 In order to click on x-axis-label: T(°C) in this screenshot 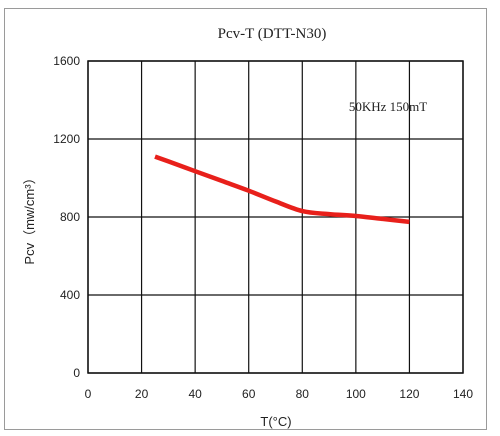, I will do `click(275, 421)`.